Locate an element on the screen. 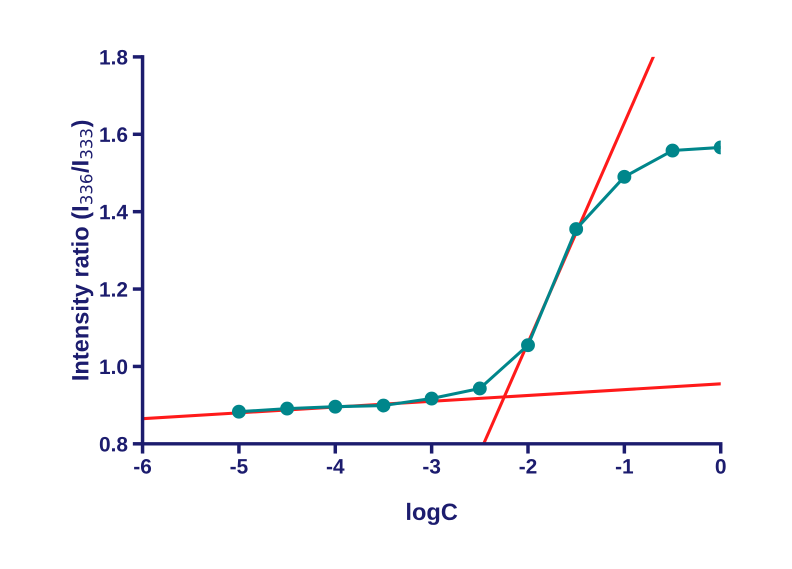 This screenshot has height=569, width=792. y-tick-label: 1.0 is located at coordinates (114, 366).